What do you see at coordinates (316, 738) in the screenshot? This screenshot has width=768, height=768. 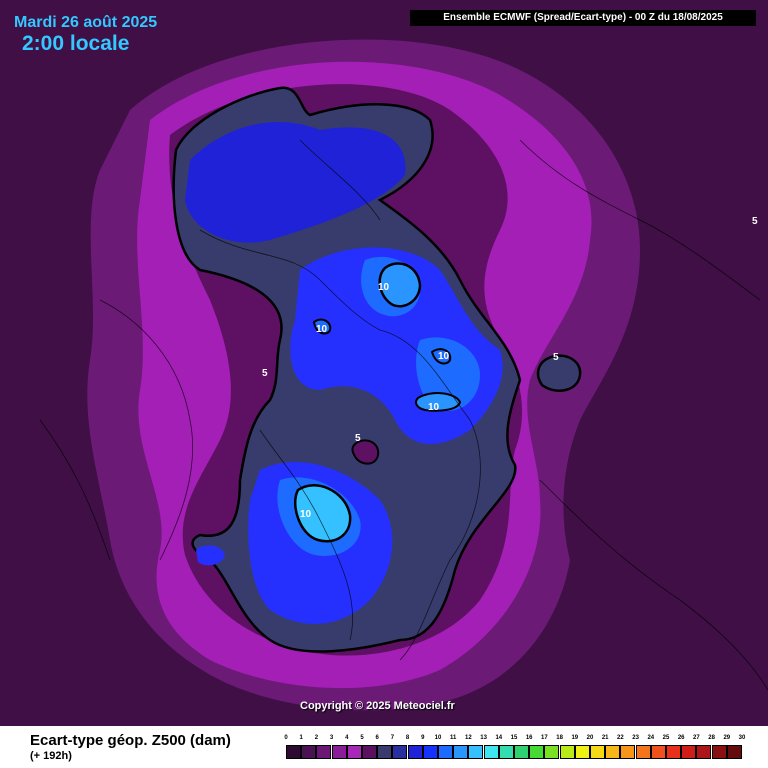 I see `scale-label-2: 2` at bounding box center [316, 738].